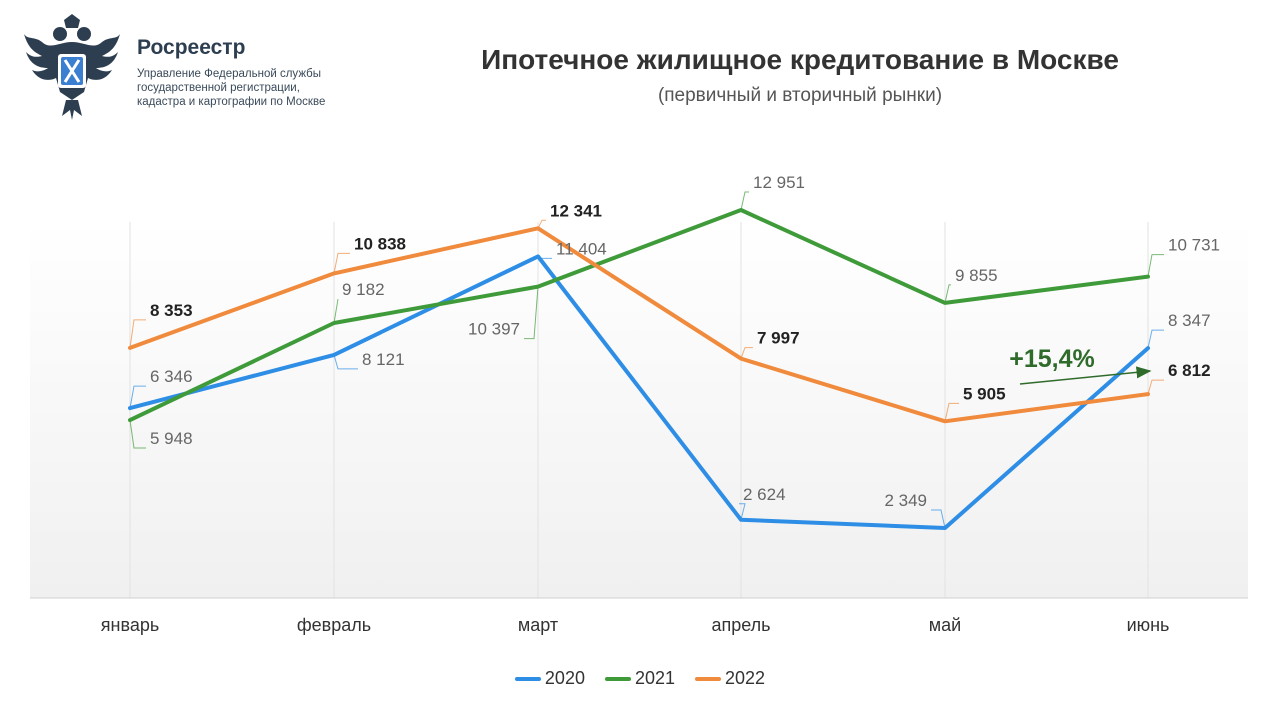  I want to click on legend-item-2022: 2022, so click(730, 678).